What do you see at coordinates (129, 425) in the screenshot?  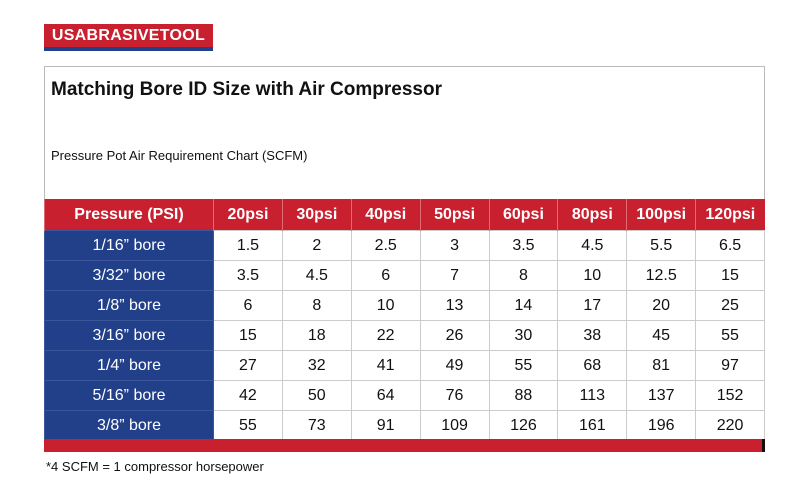 I see `row-label: 3/8” bore` at bounding box center [129, 425].